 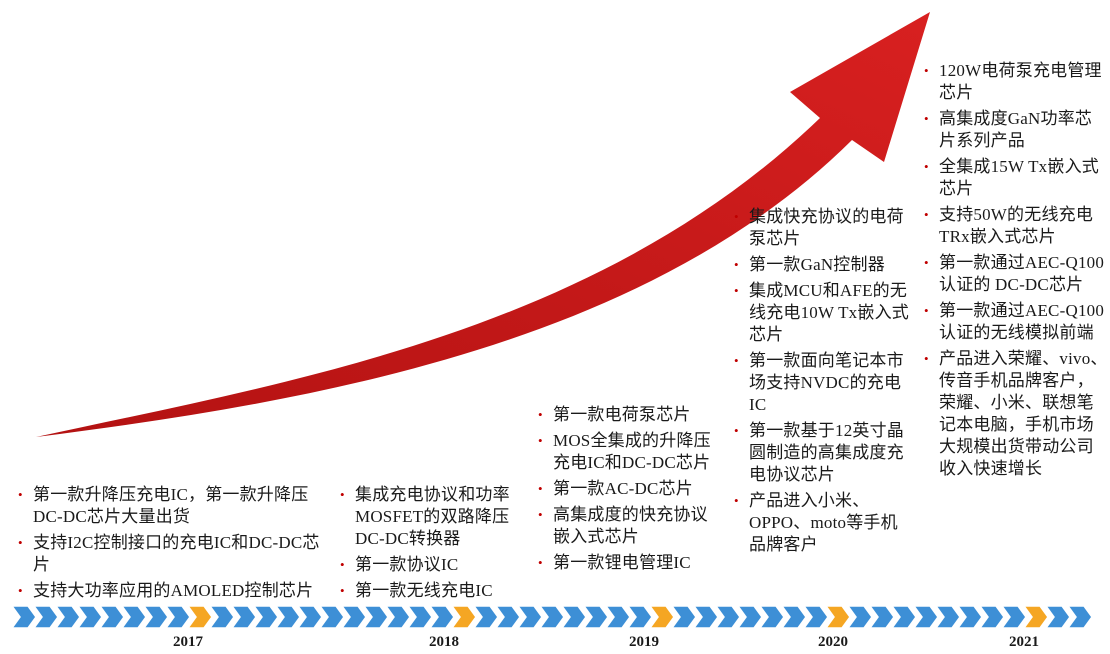 I want to click on milestone-item: • 支持I2C控制接口的充电IC和DC-DC芯片, so click(x=177, y=554).